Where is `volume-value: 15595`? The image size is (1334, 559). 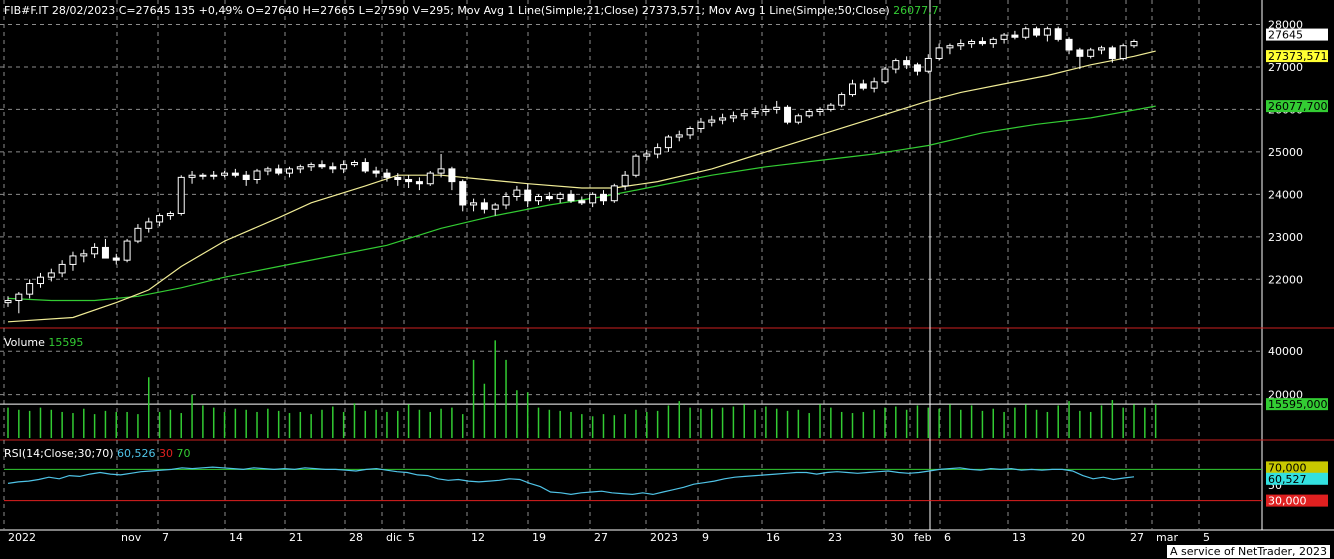 volume-value: 15595 is located at coordinates (66, 342).